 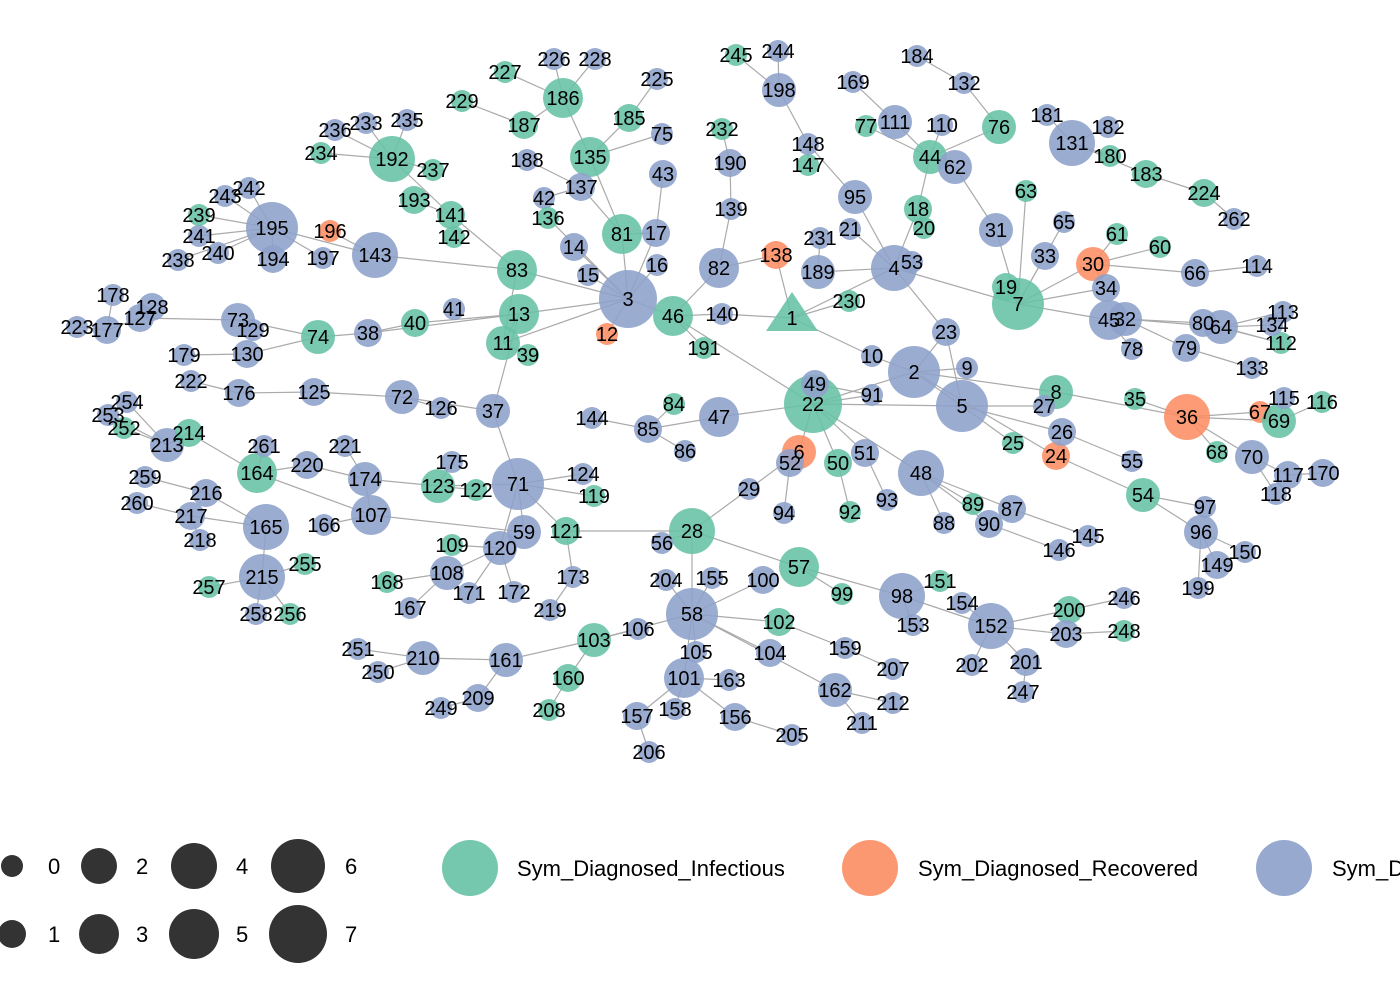 What do you see at coordinates (513, 593) in the screenshot?
I see `node-label-172: 172` at bounding box center [513, 593].